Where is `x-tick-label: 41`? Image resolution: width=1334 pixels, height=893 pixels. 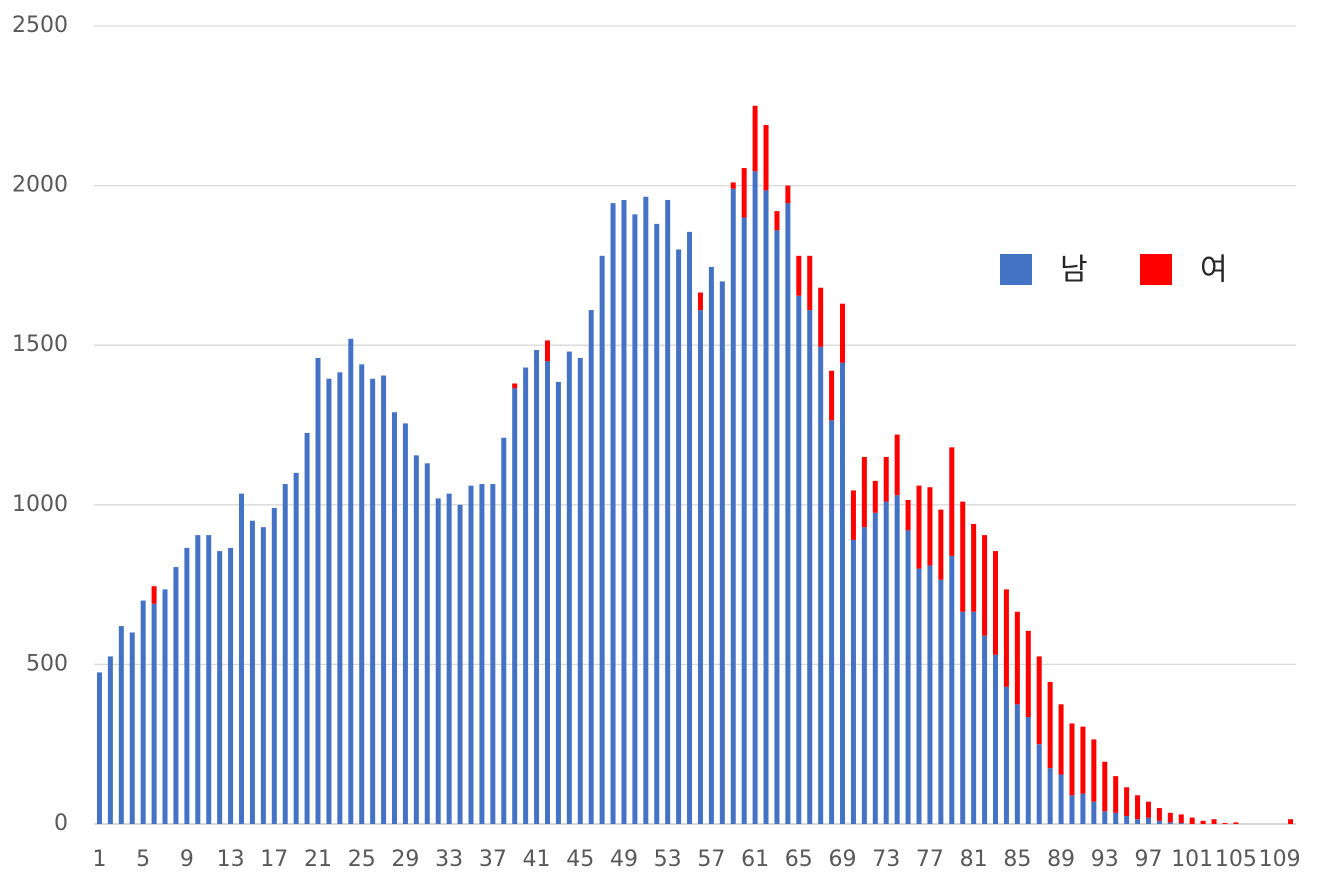 x-tick-label: 41 is located at coordinates (537, 859).